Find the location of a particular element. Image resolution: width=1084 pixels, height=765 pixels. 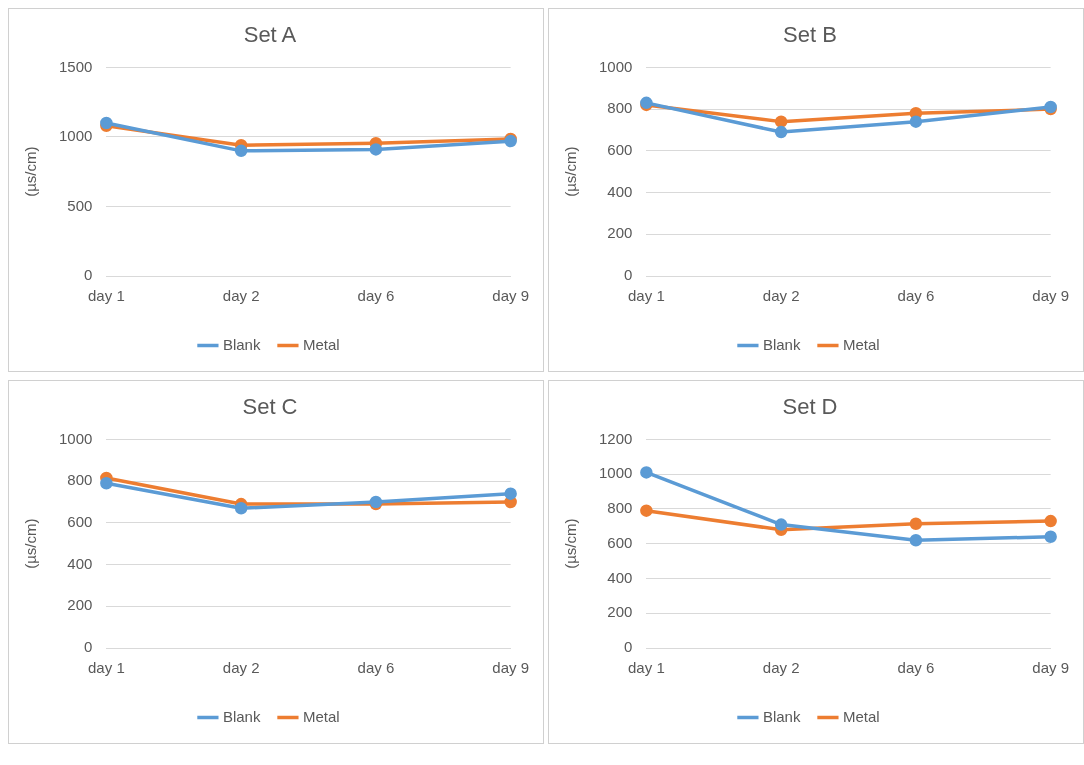

chart-title: Set D is located at coordinates (810, 407).